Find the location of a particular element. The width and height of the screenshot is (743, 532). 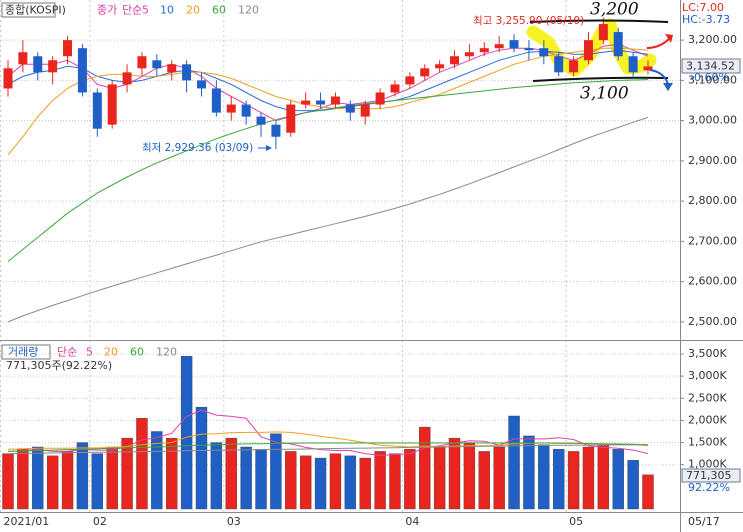

y-tick-label: 3,100.00 is located at coordinates (712, 79).